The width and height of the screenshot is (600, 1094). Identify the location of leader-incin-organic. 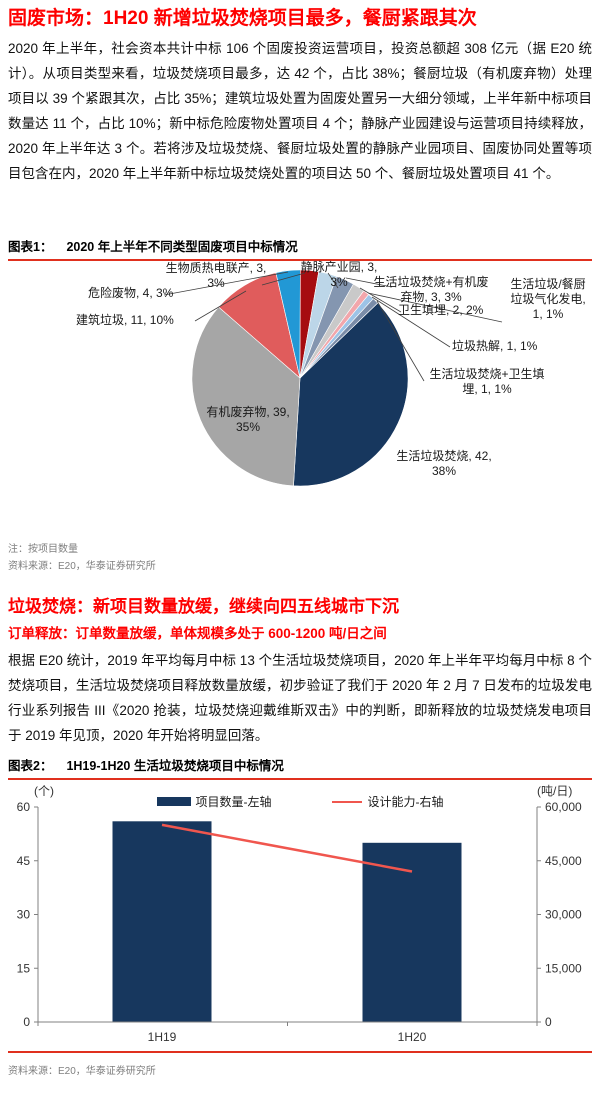
(369, 282).